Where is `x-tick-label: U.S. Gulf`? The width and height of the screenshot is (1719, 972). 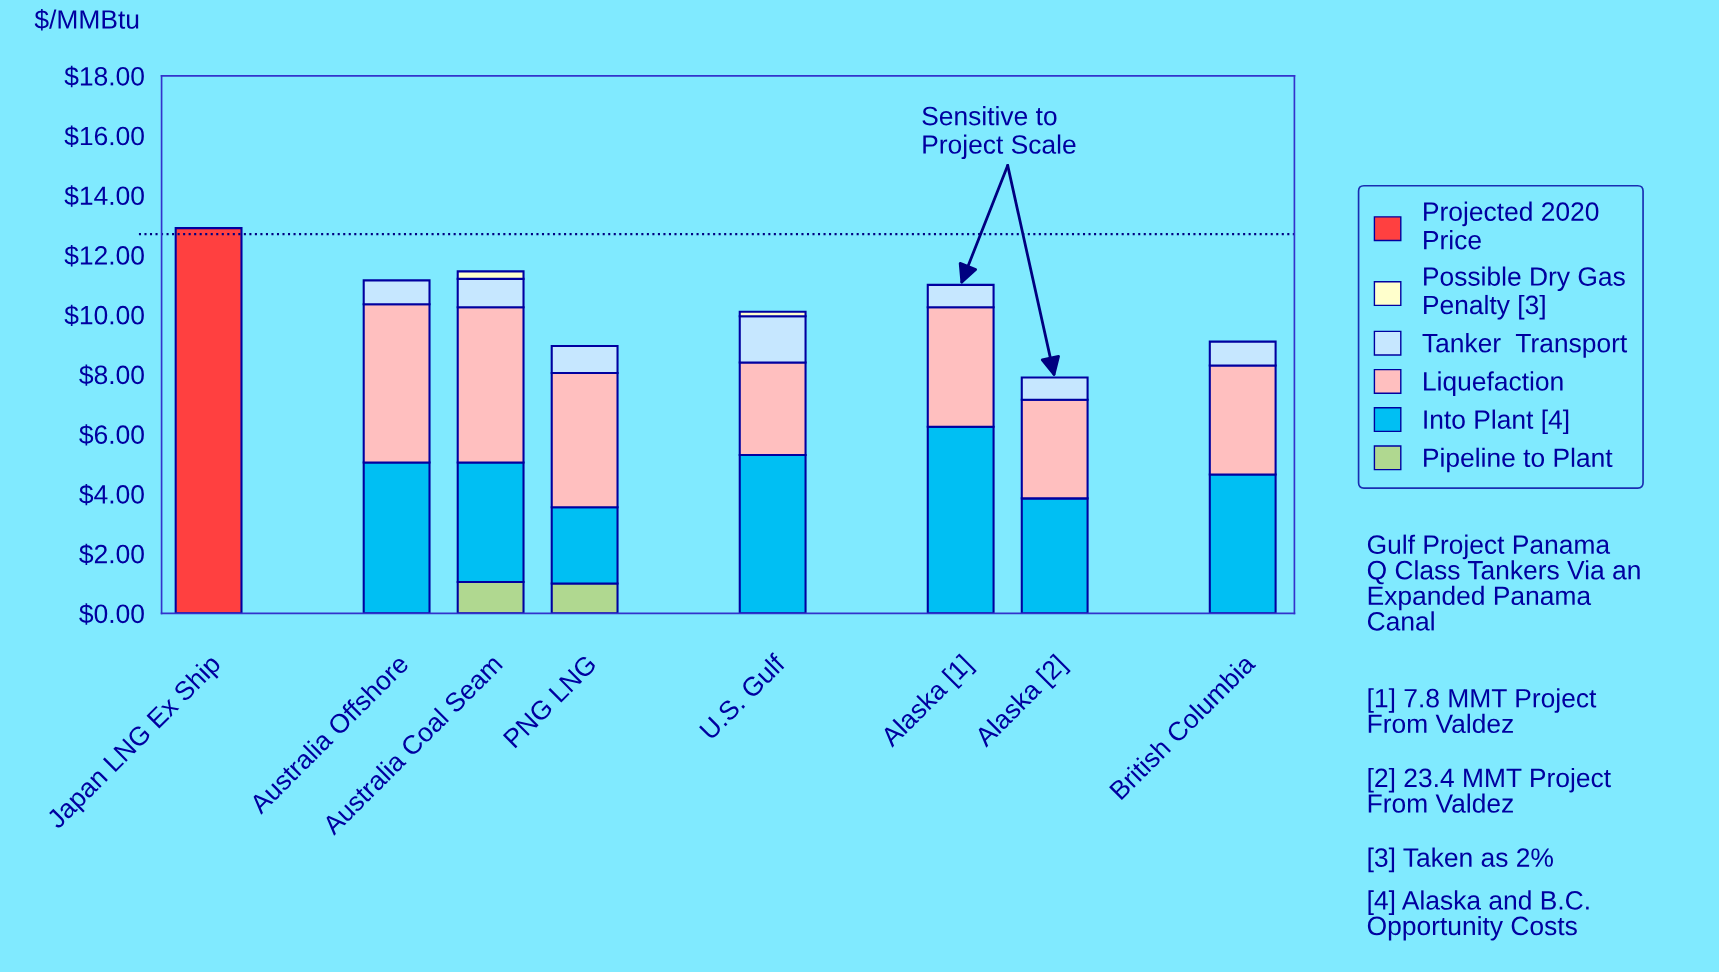 x-tick-label: U.S. Gulf is located at coordinates (742, 696).